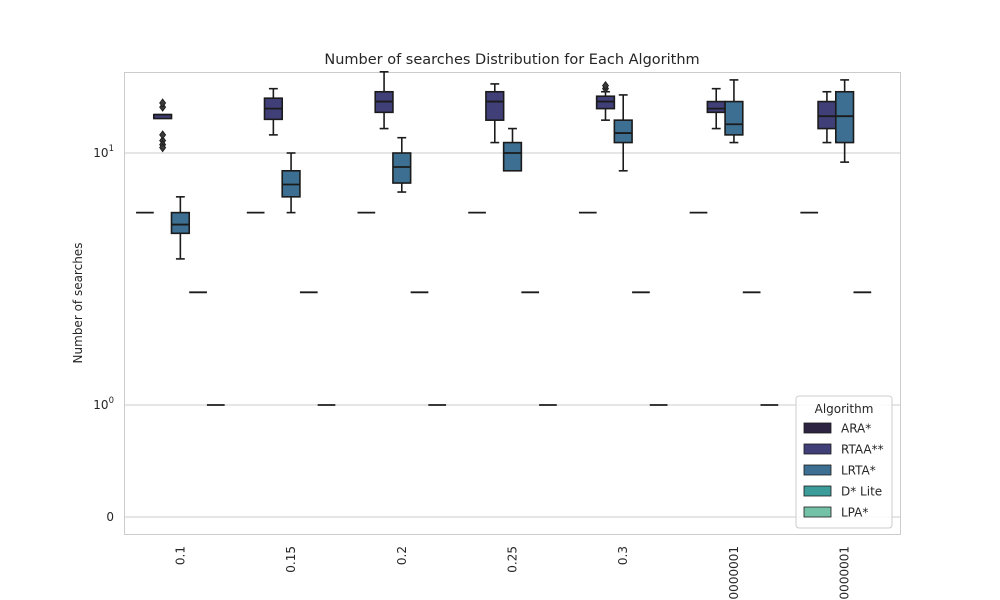  Describe the element at coordinates (402, 555) in the screenshot. I see `x-tick-label: 0.2` at that location.